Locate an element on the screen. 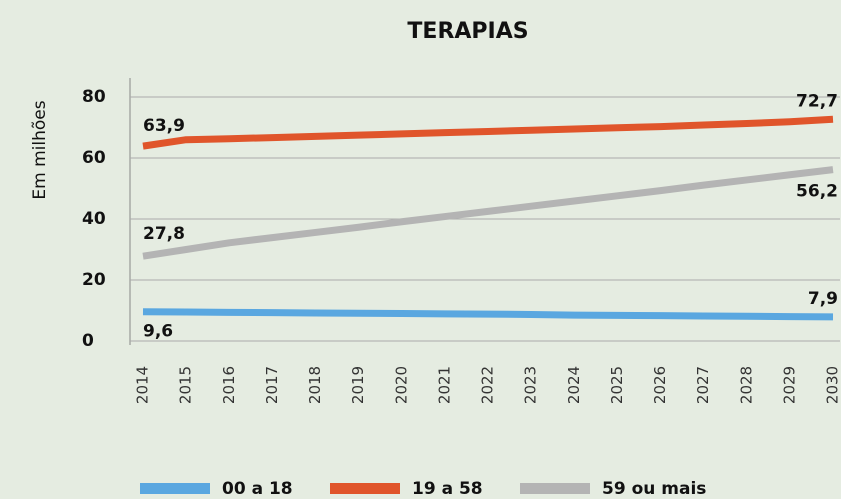  legend-label: 59 ou mais is located at coordinates (654, 489).